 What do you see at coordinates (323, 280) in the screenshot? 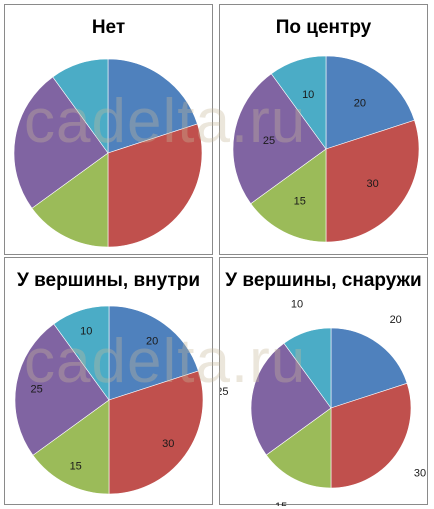
I see `chart-title: У вершины, снаружи` at bounding box center [323, 280].